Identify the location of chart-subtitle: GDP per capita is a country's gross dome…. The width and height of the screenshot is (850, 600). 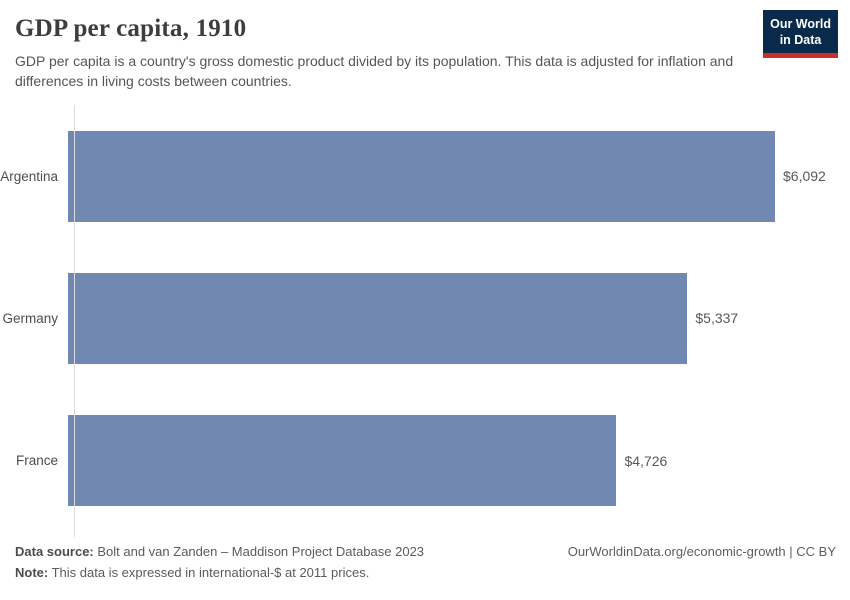
(374, 71).